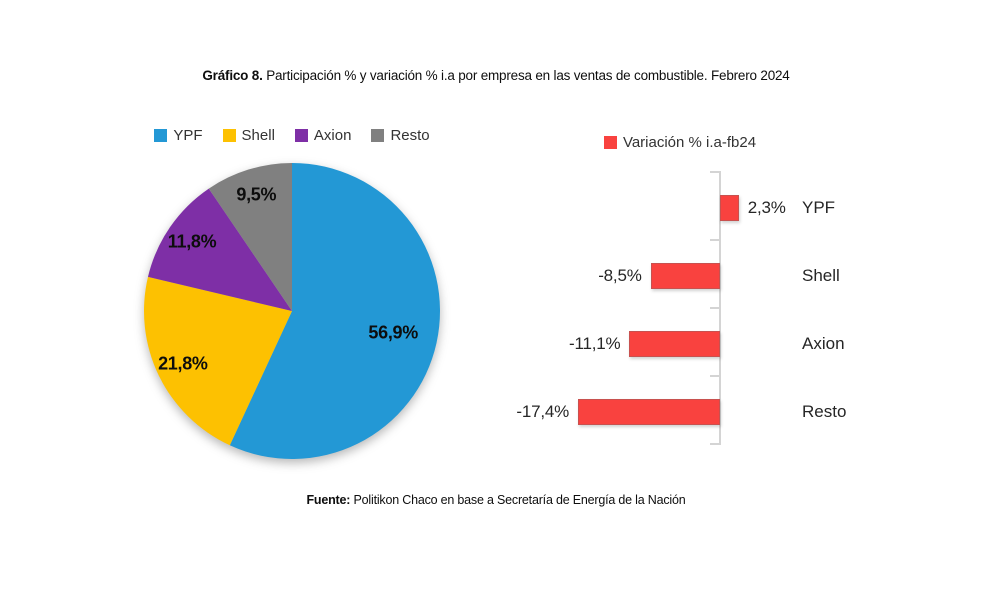  I want to click on bar-row-axion: -11,1% Axion, so click(750, 344).